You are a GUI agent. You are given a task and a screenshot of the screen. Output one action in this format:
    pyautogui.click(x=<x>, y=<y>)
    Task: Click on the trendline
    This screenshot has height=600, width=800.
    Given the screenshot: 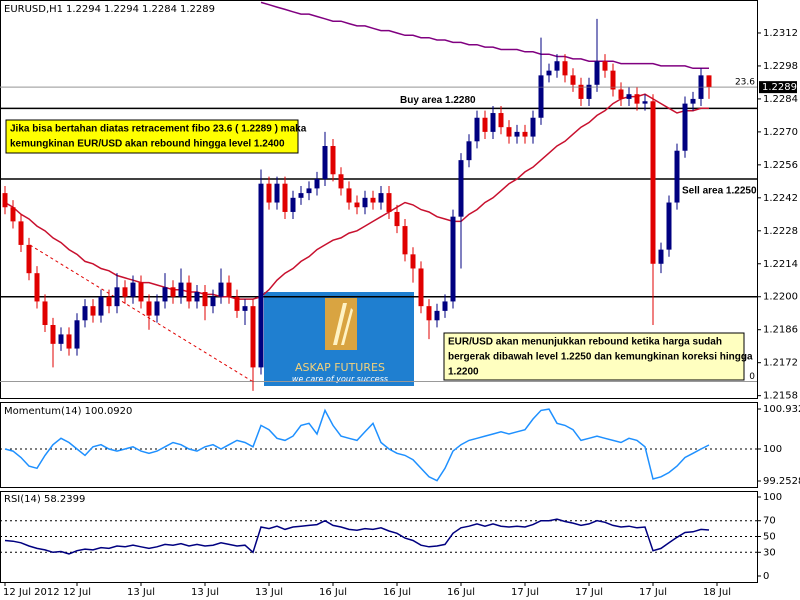 What is the action you would take?
    pyautogui.click(x=142, y=314)
    